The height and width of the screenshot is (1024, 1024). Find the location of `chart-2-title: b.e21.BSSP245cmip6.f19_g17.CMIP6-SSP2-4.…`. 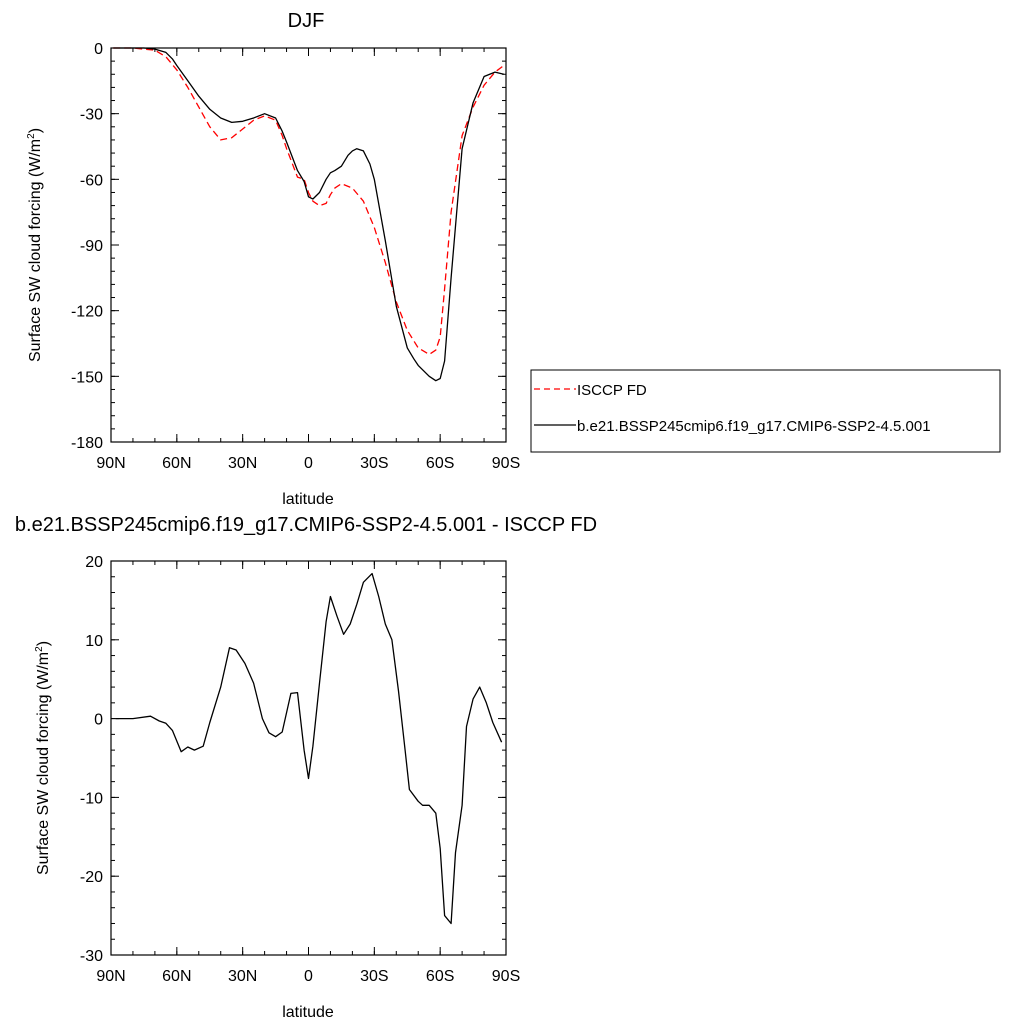

chart-2-title: b.e21.BSSP245cmip6.f19_g17.CMIP6-SSP2-4.… is located at coordinates (306, 525).